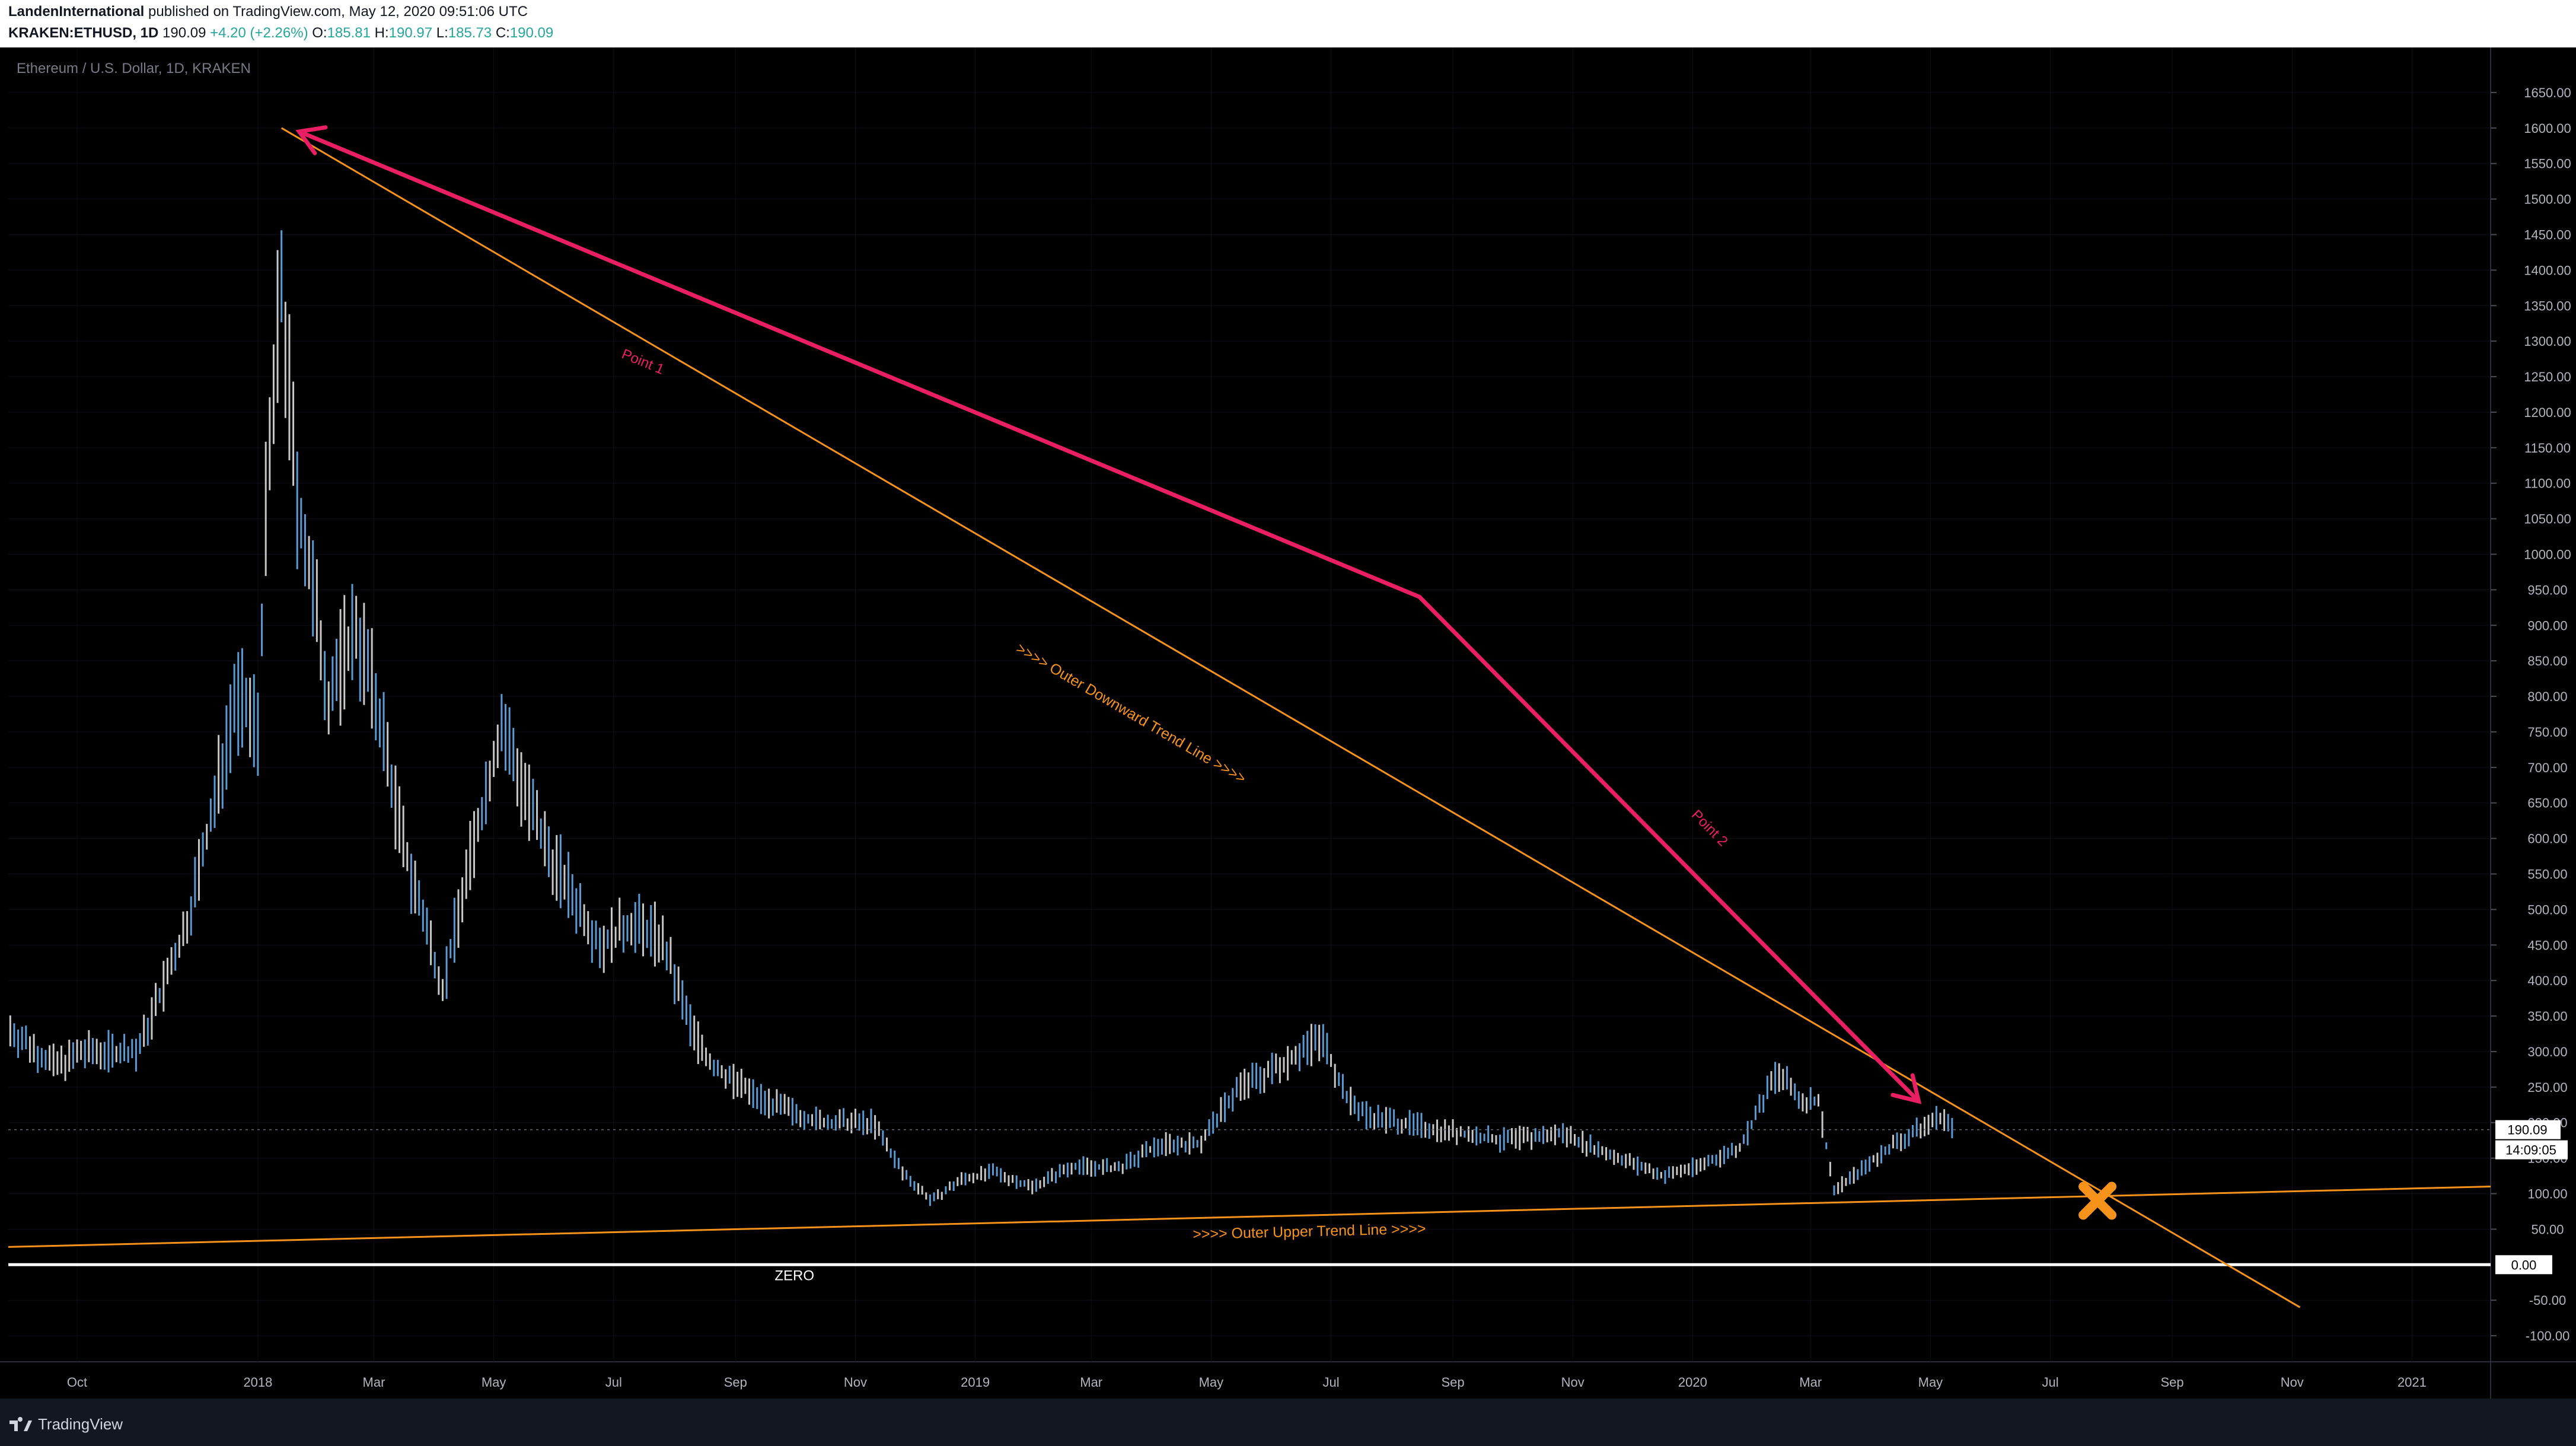  I want to click on last-price-tag, so click(2528, 1129).